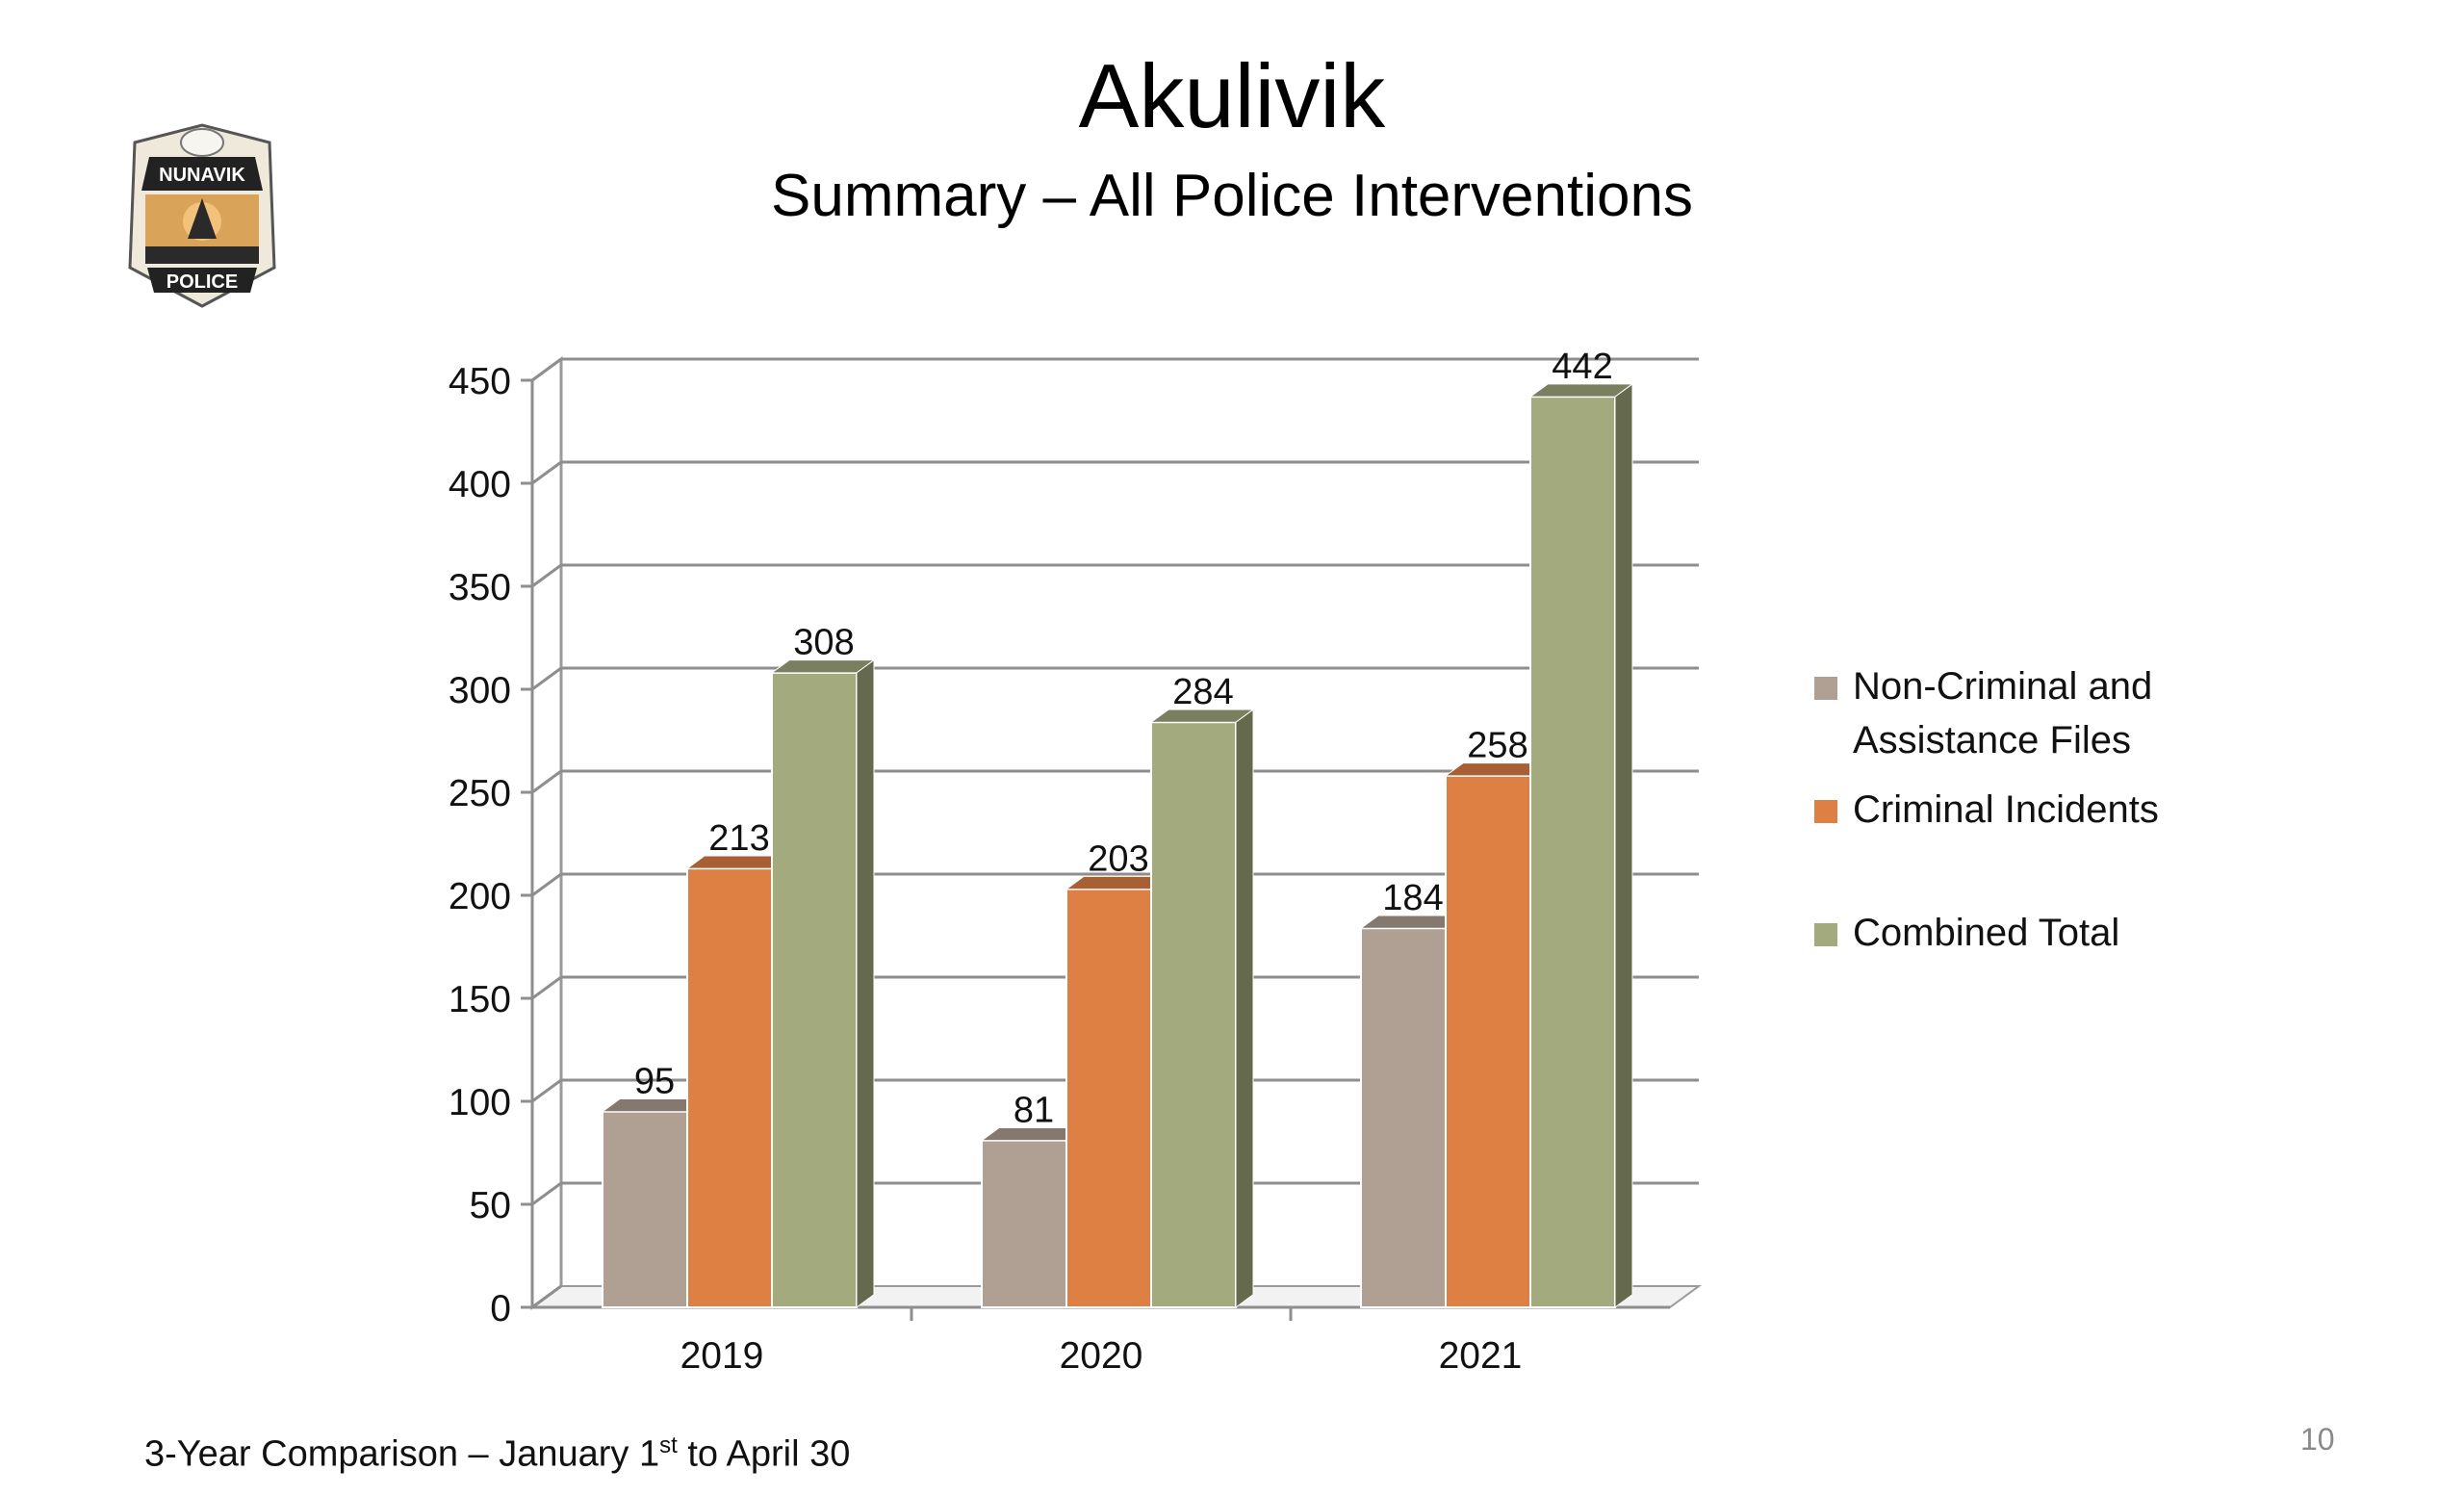 This screenshot has height=1496, width=2464. Describe the element at coordinates (202, 282) in the screenshot. I see `logo-bottom-text: POLICE` at that location.